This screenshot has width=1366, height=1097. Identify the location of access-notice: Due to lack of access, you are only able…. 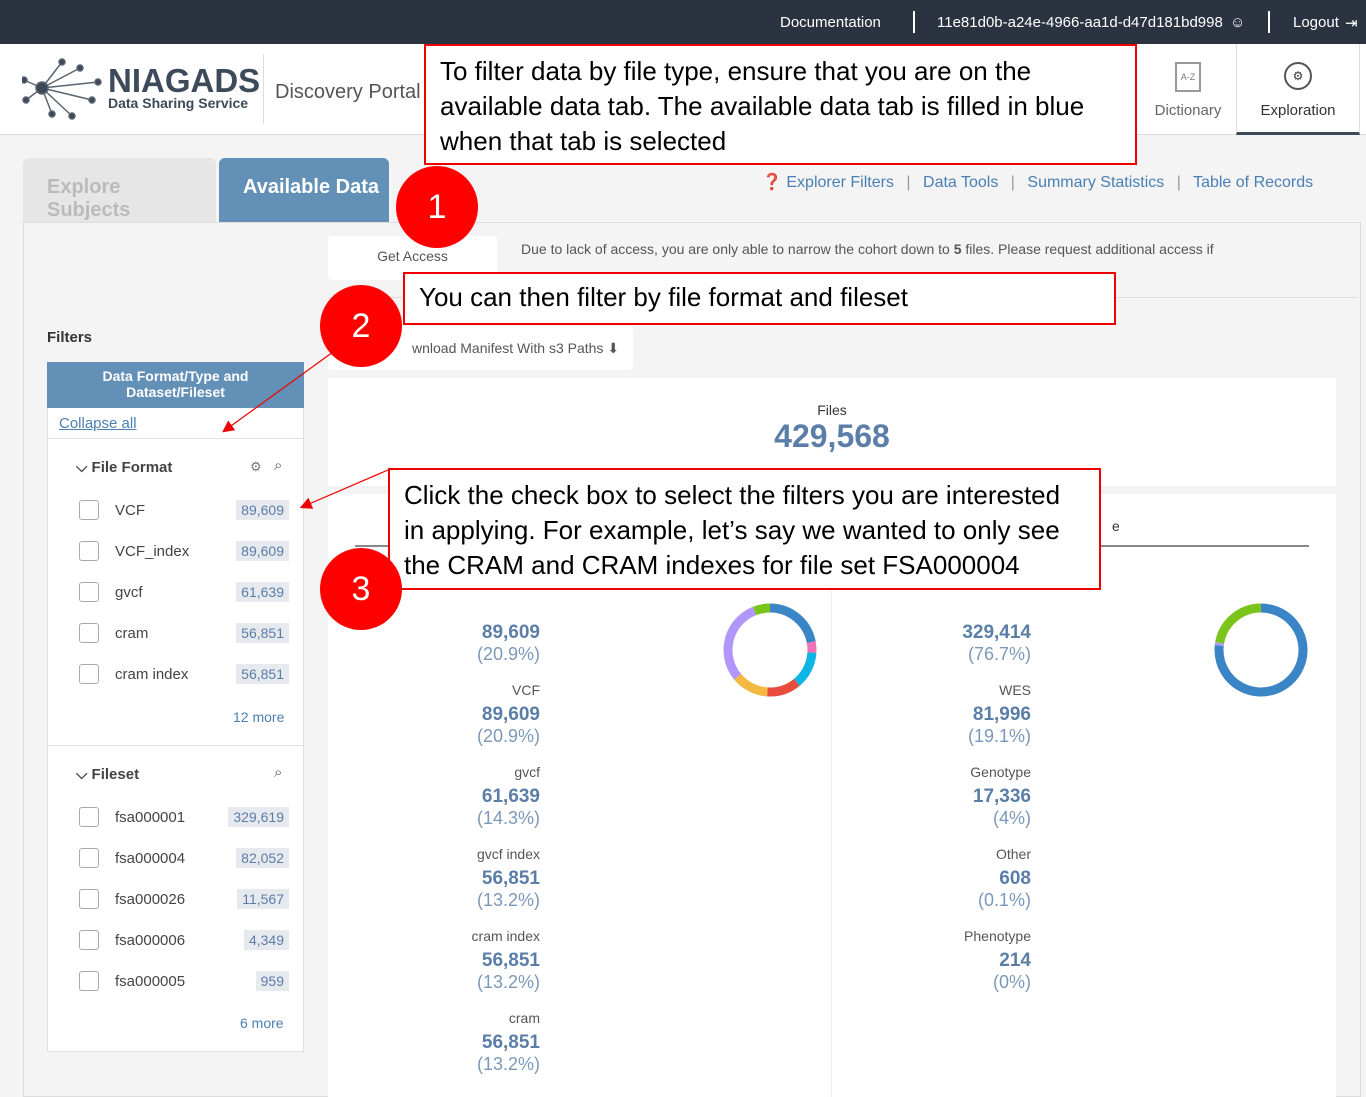
(867, 249).